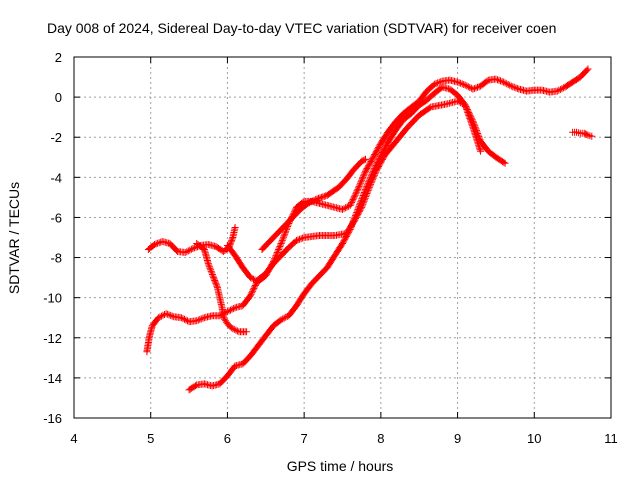 This screenshot has width=640, height=480. Describe the element at coordinates (343, 438) in the screenshot. I see `x-tick-labels: 4 5 6 7 8 9 10 11` at that location.